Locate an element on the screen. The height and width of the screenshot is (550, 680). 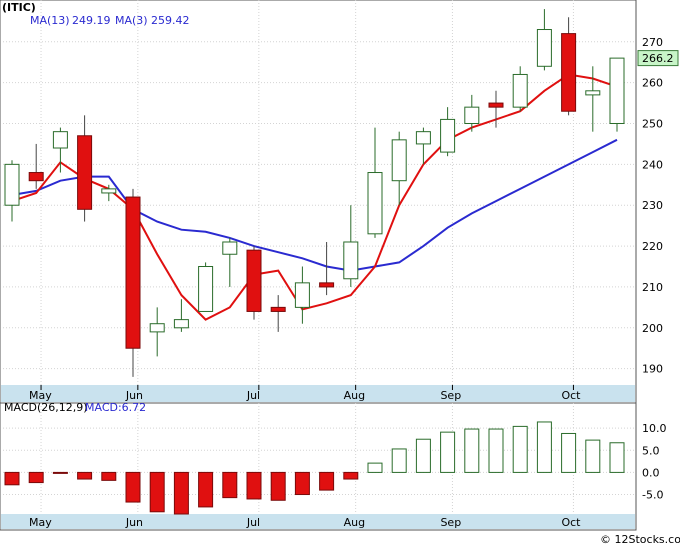
price-x-tick-label: May is located at coordinates (40, 395).